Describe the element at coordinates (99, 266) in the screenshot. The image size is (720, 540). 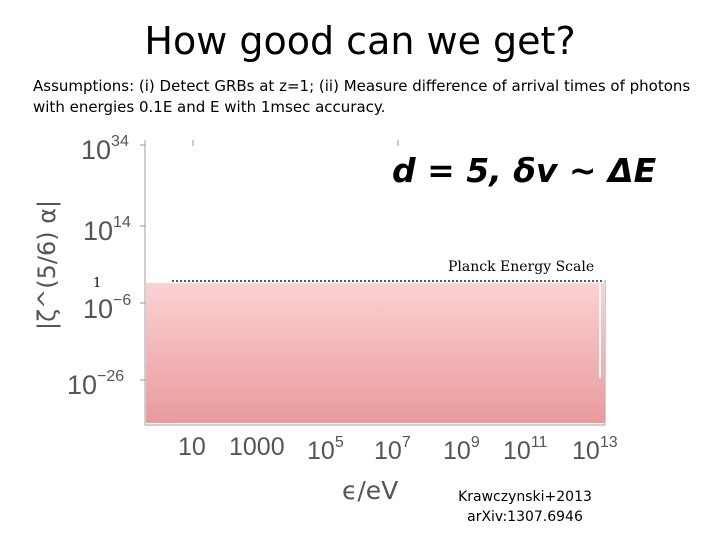
I see `y-tick-labels: 1034 1014 10−6 10−26` at that location.